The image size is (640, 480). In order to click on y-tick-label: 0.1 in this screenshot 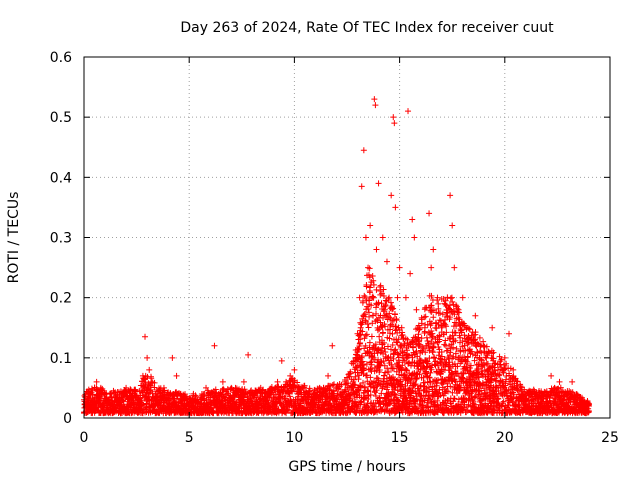, I will do `click(61, 359)`.